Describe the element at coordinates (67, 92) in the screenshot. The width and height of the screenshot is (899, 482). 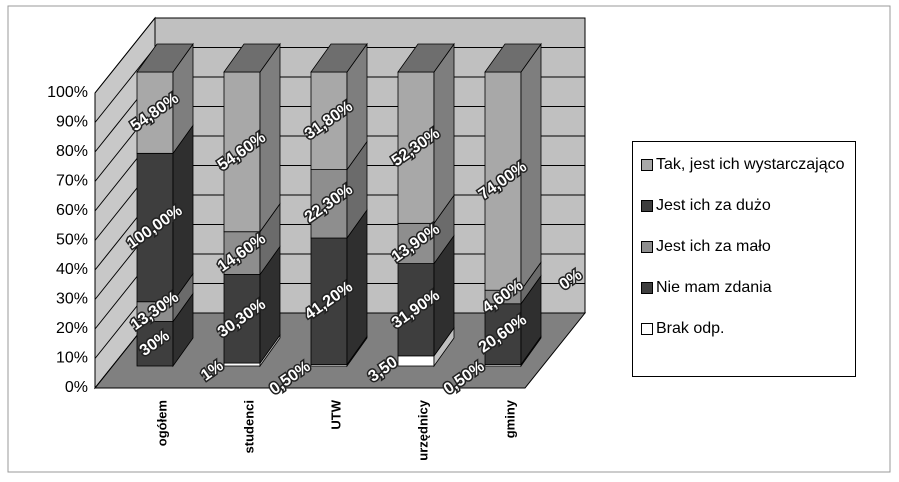
I see `y-tick-label: 100%` at that location.